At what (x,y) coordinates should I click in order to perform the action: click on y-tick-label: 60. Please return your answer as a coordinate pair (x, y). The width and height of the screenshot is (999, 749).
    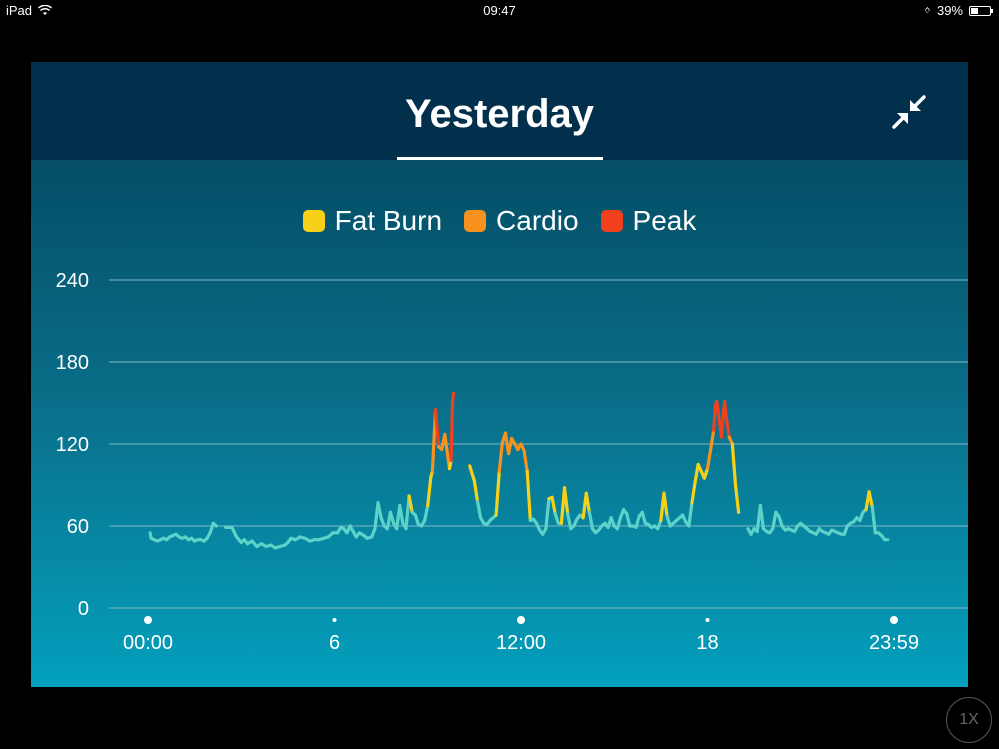
    Looking at the image, I should click on (78, 527).